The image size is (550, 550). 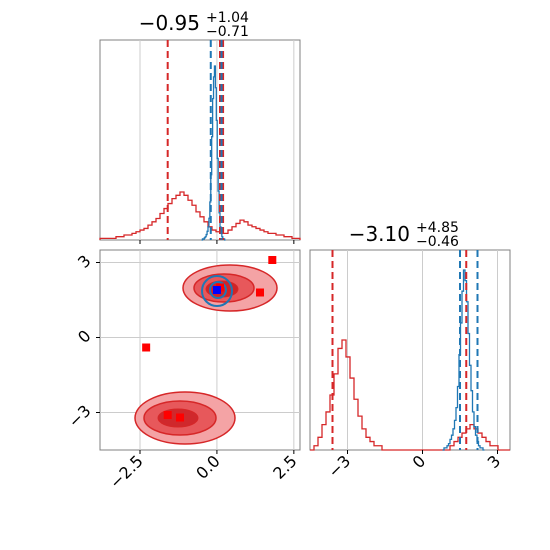 I want to click on marginal-x-title-value: −0.95, so click(x=169, y=23).